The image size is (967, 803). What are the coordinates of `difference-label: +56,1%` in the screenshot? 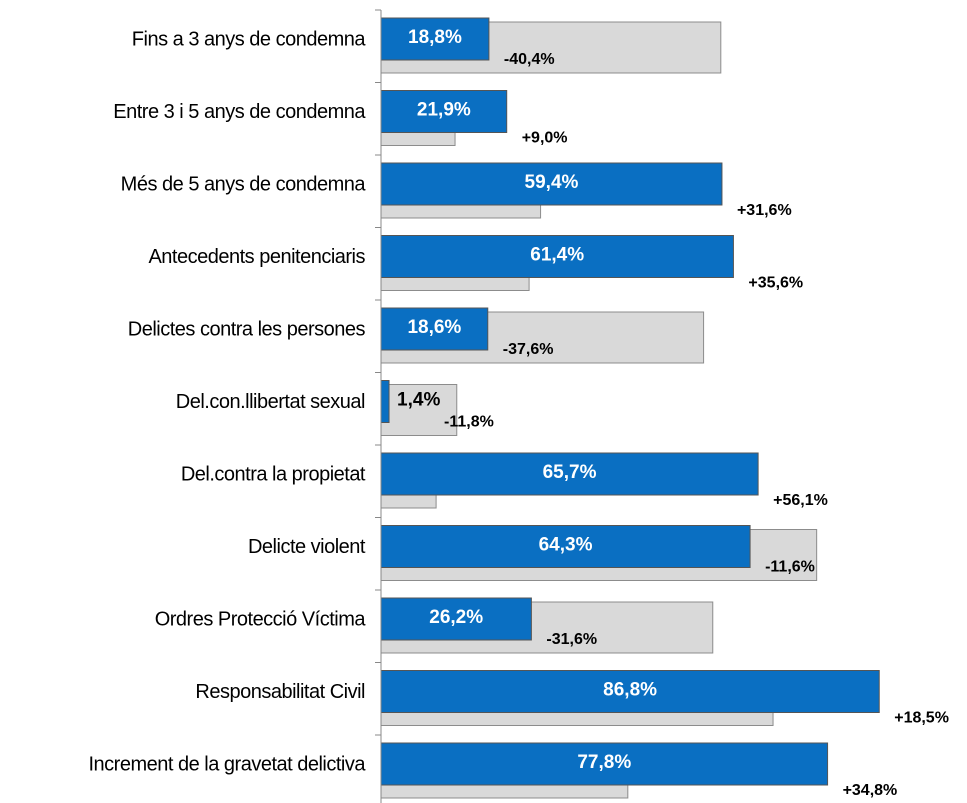 It's located at (800, 500).